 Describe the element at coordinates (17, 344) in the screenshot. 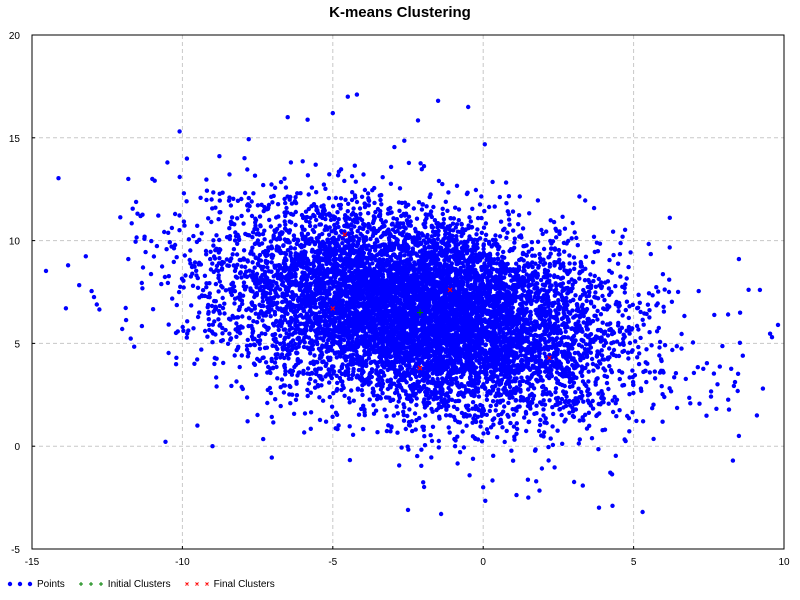

I see `y-tick-label: 5` at that location.